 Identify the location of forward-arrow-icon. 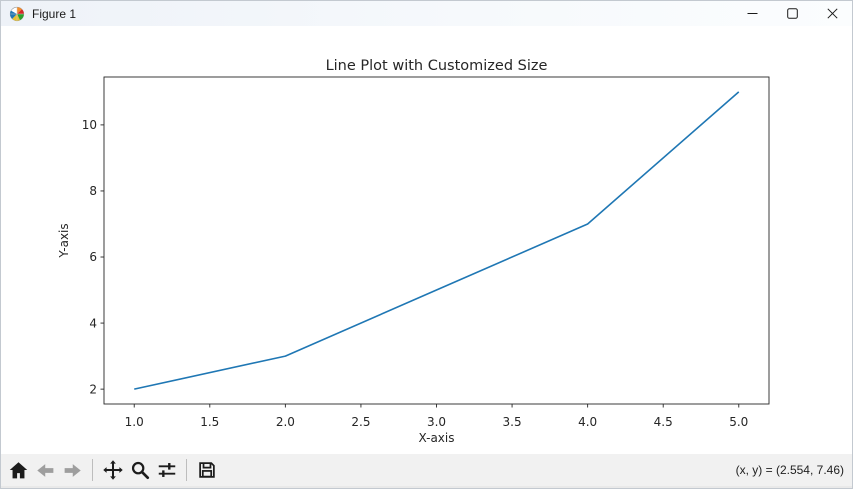
(72, 470).